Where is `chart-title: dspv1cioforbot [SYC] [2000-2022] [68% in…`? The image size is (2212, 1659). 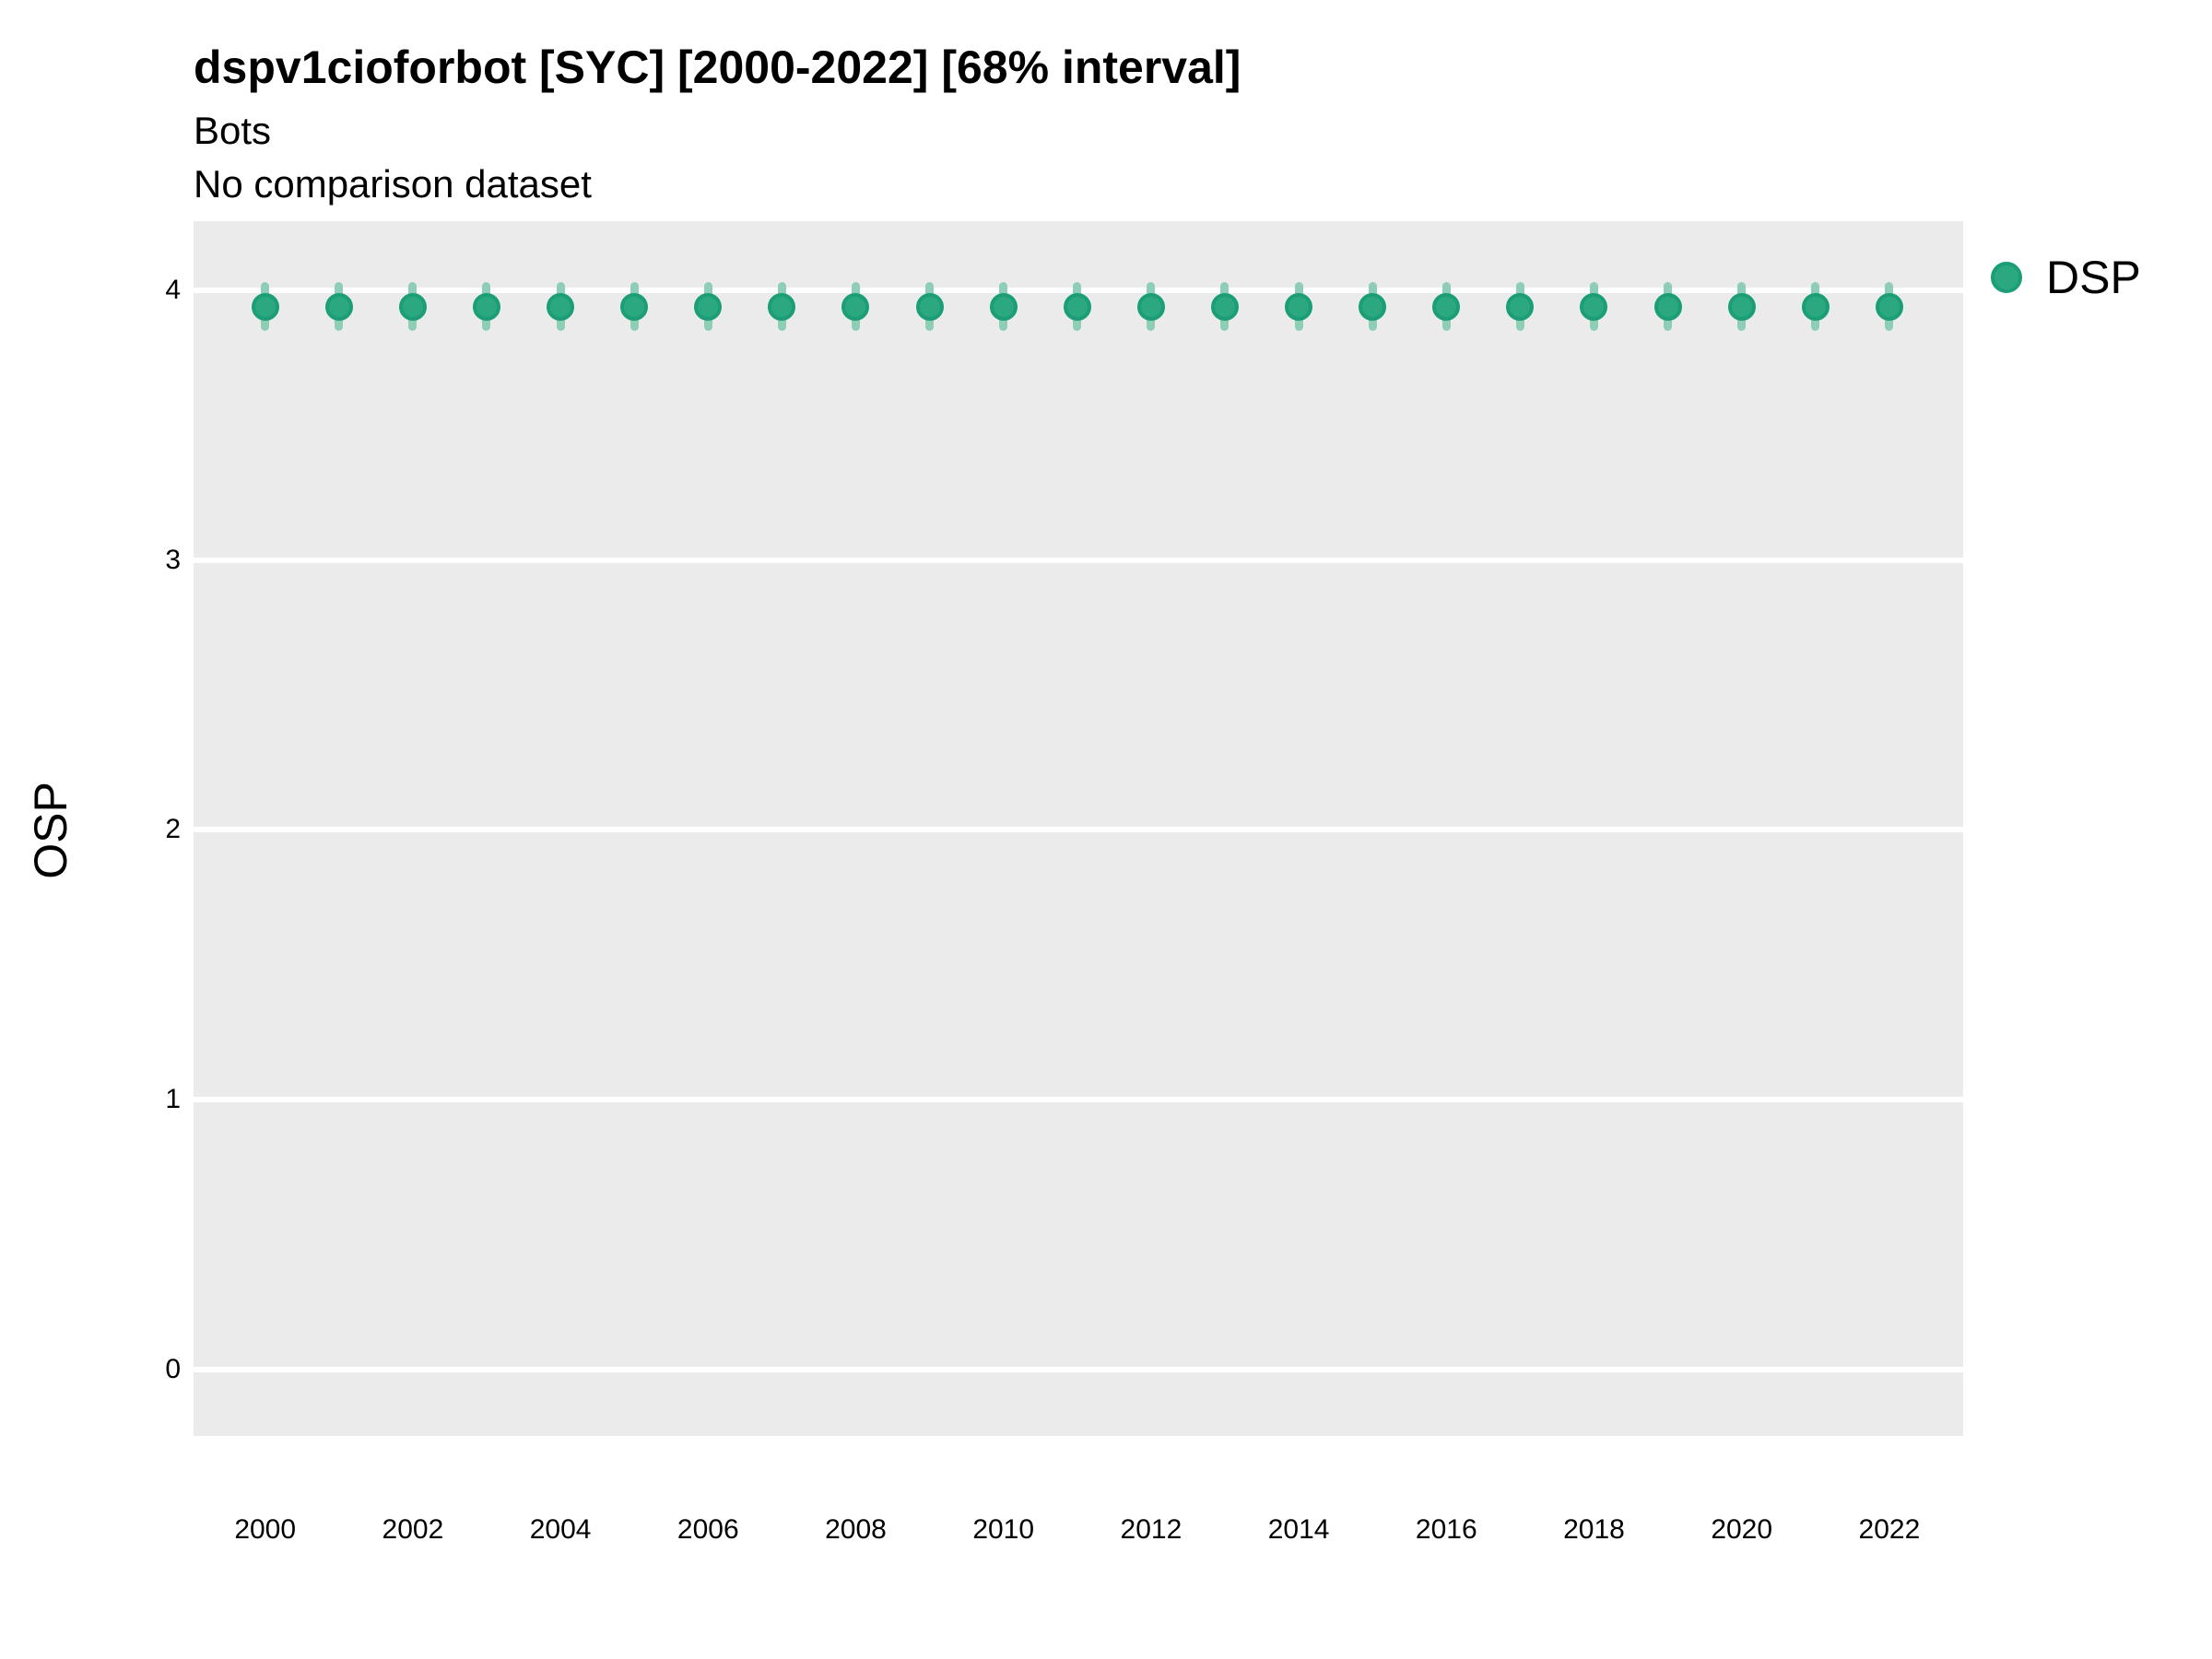
chart-title: dspv1cioforbot [SYC] [2000-2022] [68% in… is located at coordinates (717, 67).